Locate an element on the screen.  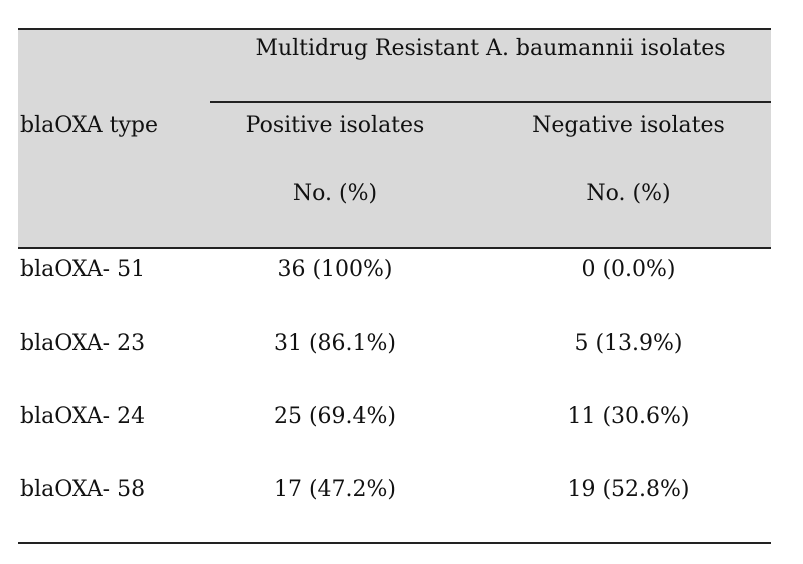
column-header-negative: Negative isolates is located at coordinates (628, 125).